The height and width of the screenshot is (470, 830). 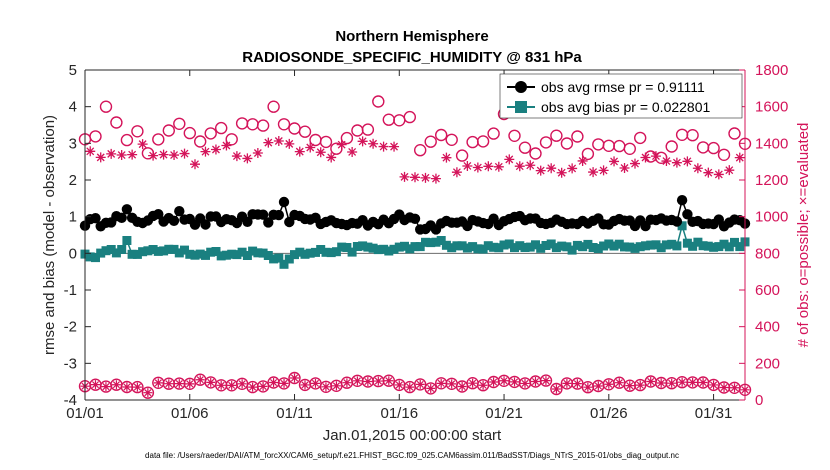 What do you see at coordinates (412, 57) in the screenshot?
I see `chart-subtitle: RADIOSONDE_SPECIFIC_HUMIDITY @ 831 hPa` at bounding box center [412, 57].